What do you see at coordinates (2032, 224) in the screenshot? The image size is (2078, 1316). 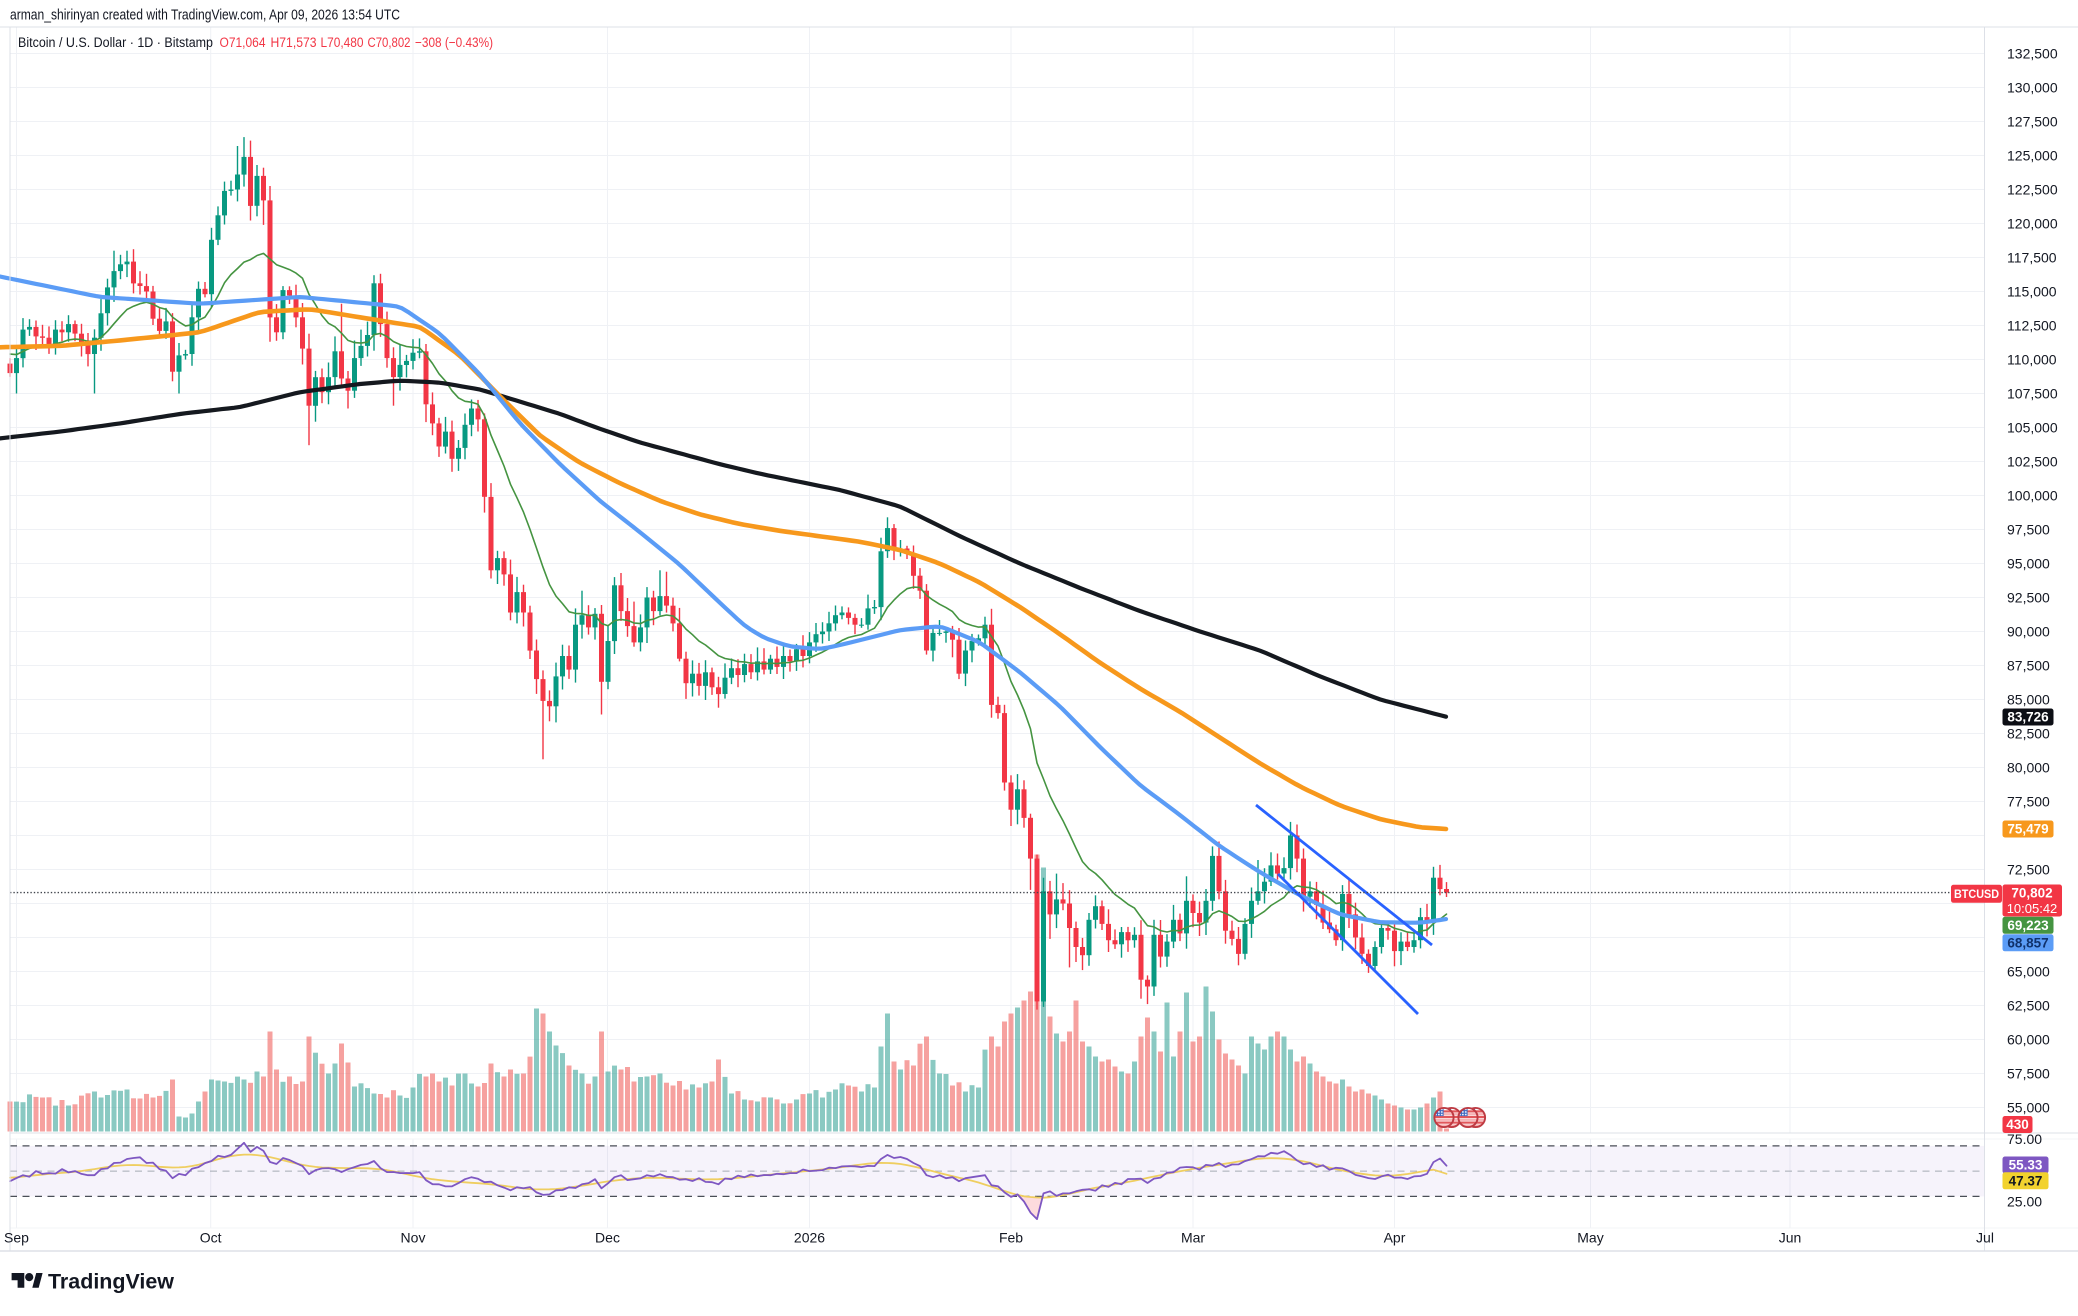 I see `svg-text: 120,000` at bounding box center [2032, 224].